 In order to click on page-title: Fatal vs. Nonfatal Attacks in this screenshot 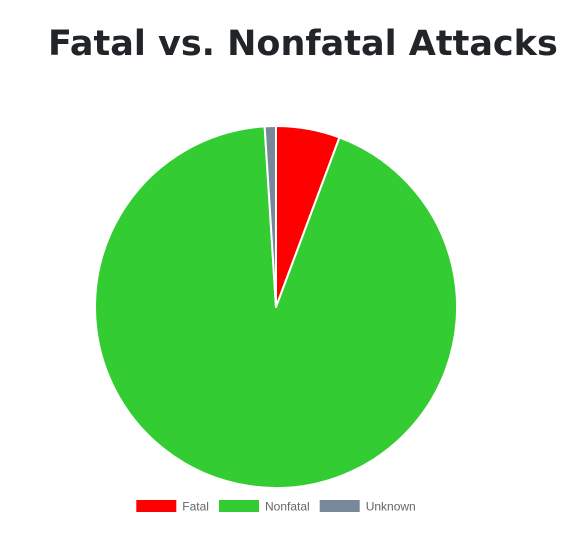, I will do `click(303, 44)`.